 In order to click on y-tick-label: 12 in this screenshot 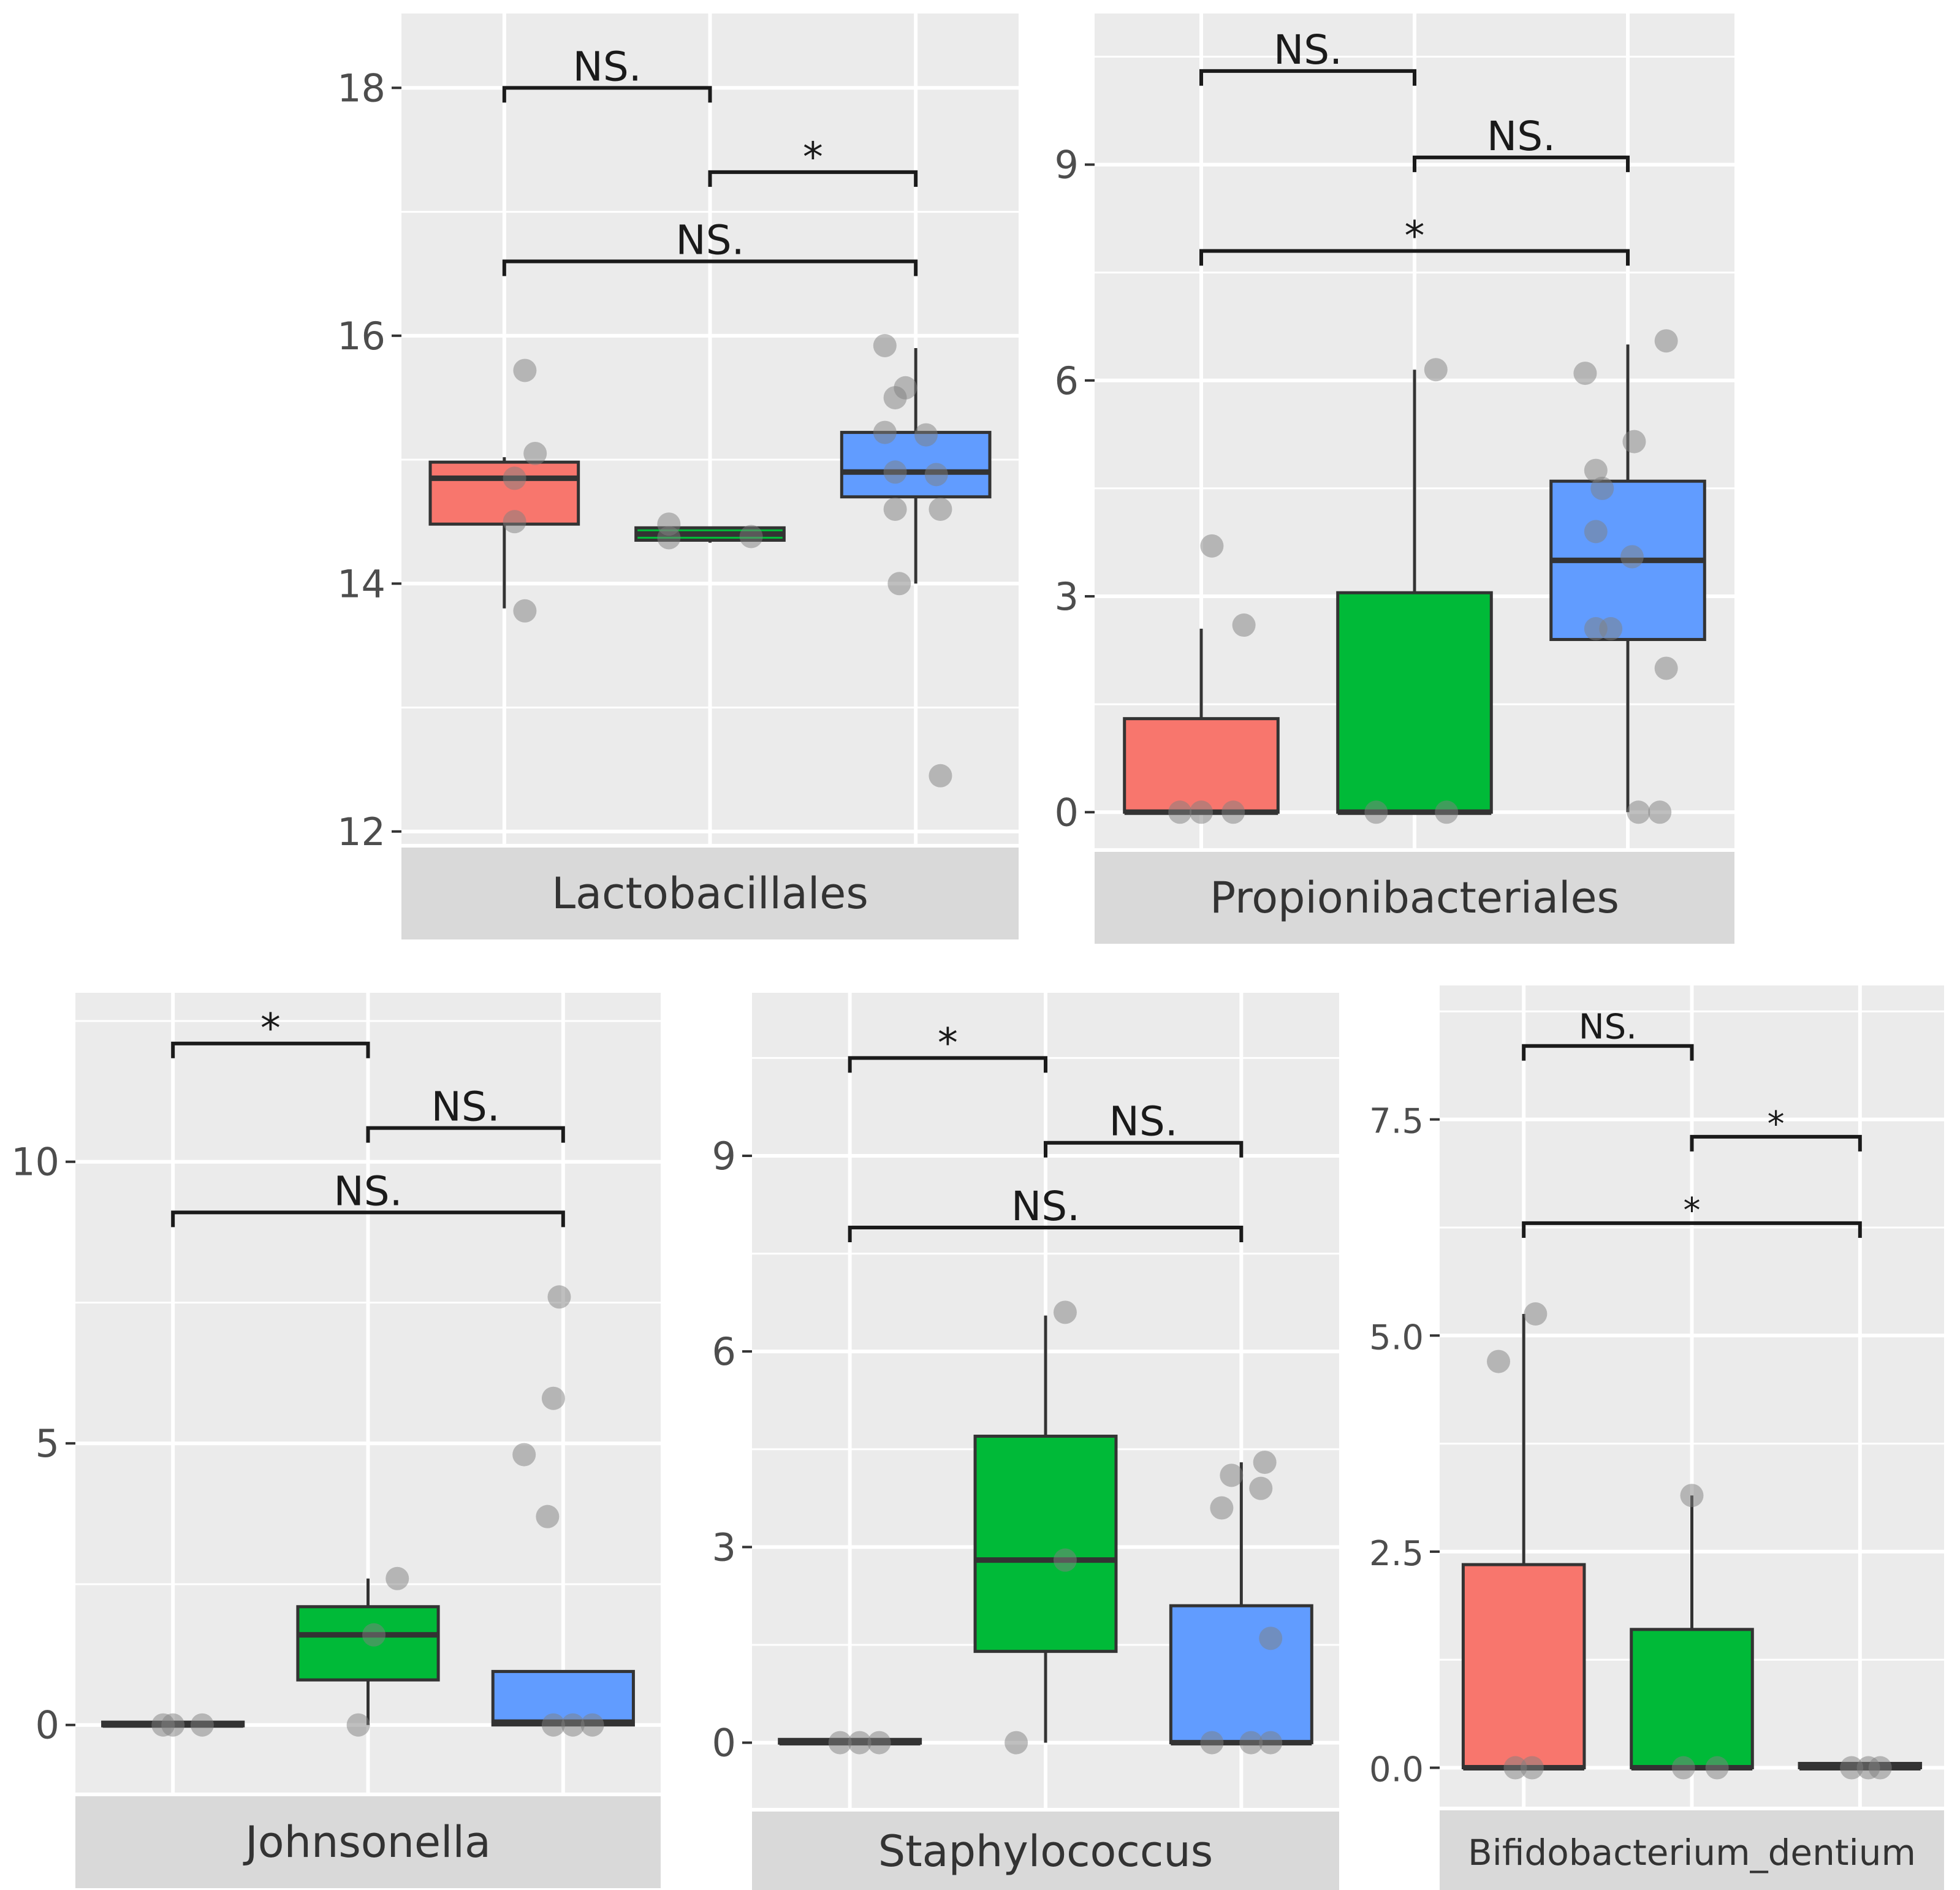, I will do `click(361, 832)`.